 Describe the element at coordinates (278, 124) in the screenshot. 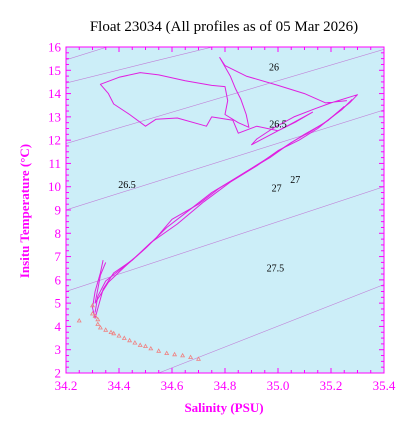

I see `isopycnal-label-1: 26.5` at that location.